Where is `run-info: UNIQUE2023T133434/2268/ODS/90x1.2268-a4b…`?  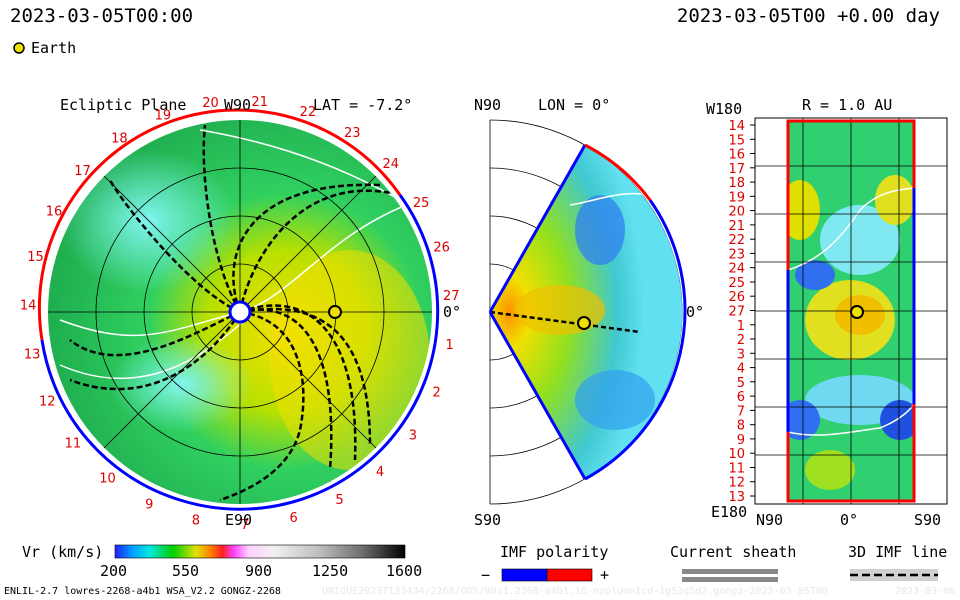 run-info: UNIQUE2023T133434/2268/ODS/90x1.2268-a4b… is located at coordinates (575, 591).